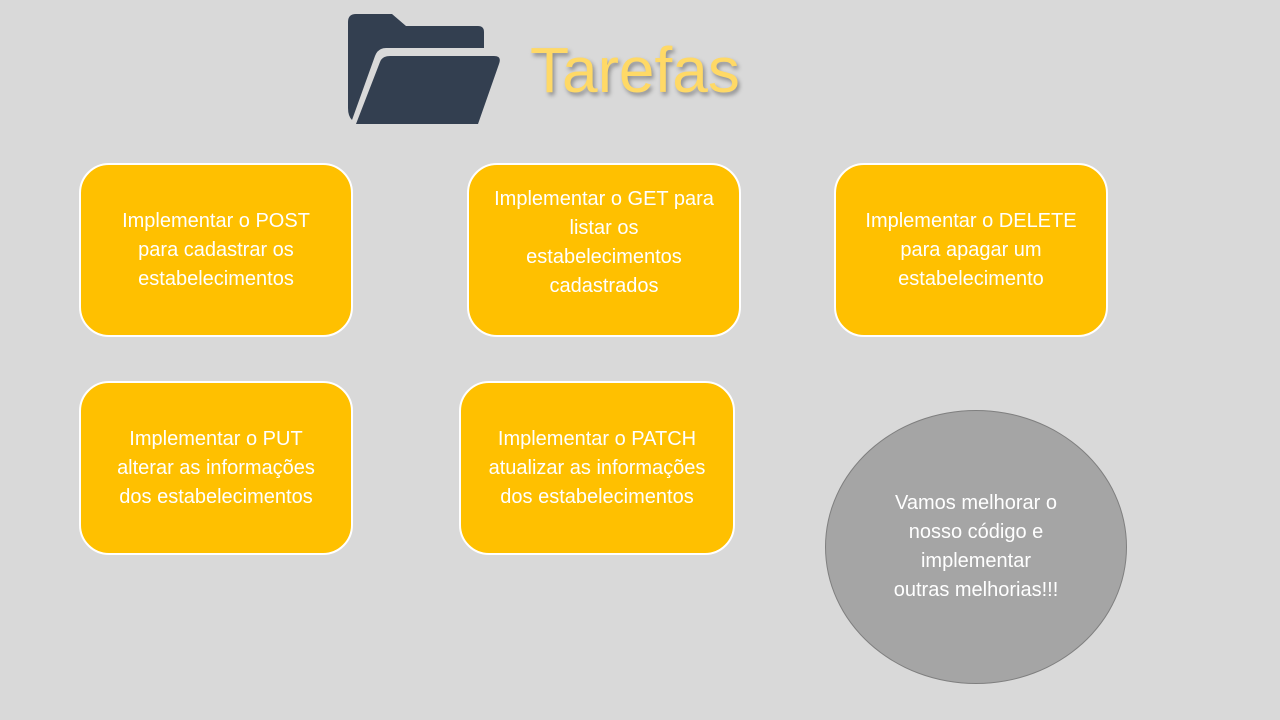 The image size is (1280, 720). I want to click on note-line: implementar, so click(976, 561).